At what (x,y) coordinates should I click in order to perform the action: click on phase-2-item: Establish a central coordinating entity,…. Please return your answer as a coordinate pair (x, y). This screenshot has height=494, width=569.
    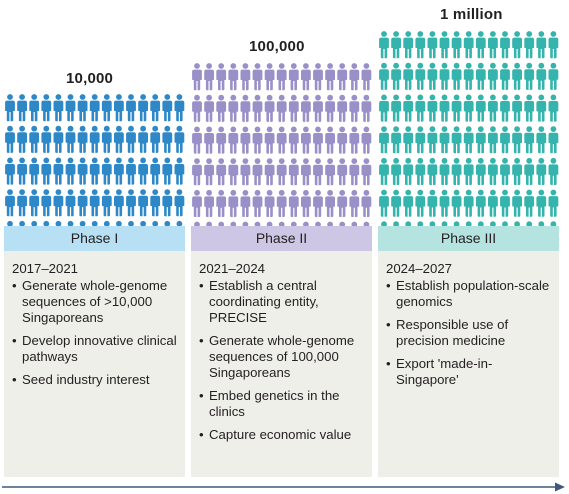
    Looking at the image, I should click on (282, 302).